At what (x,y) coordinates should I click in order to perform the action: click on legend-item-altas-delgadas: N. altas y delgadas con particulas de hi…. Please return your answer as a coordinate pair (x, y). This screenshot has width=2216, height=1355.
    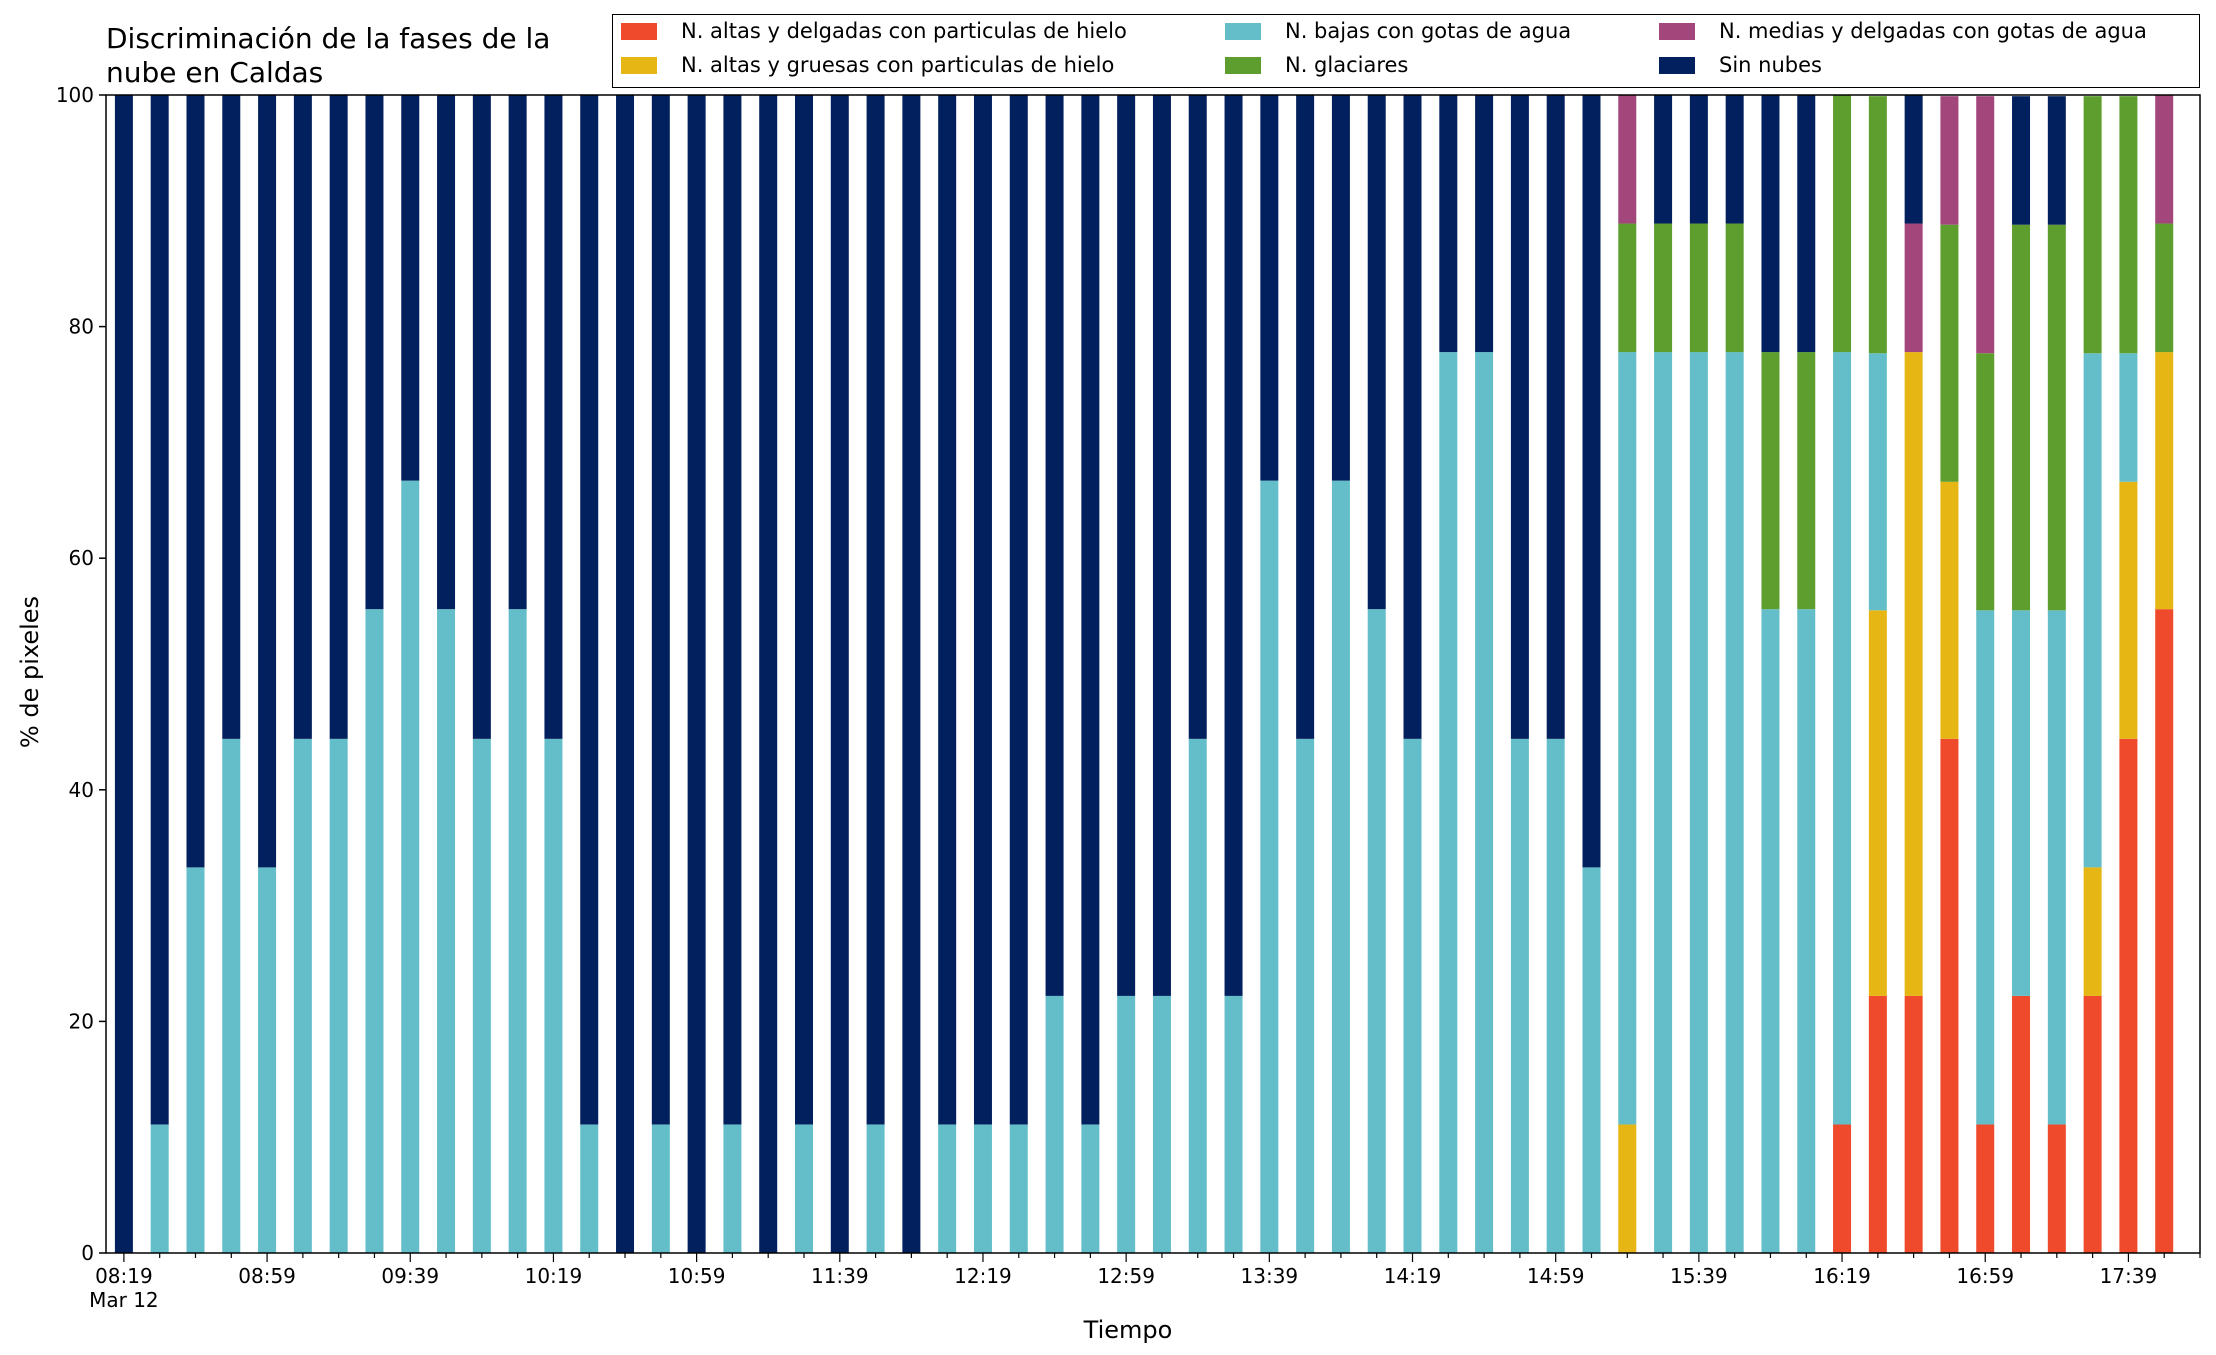
    Looking at the image, I should click on (874, 31).